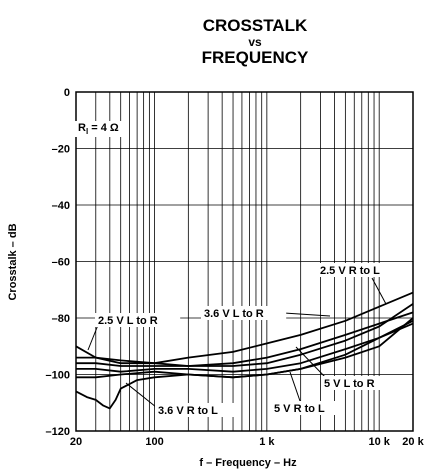  Describe the element at coordinates (61, 150) in the screenshot. I see `y-tick-label: –20` at that location.